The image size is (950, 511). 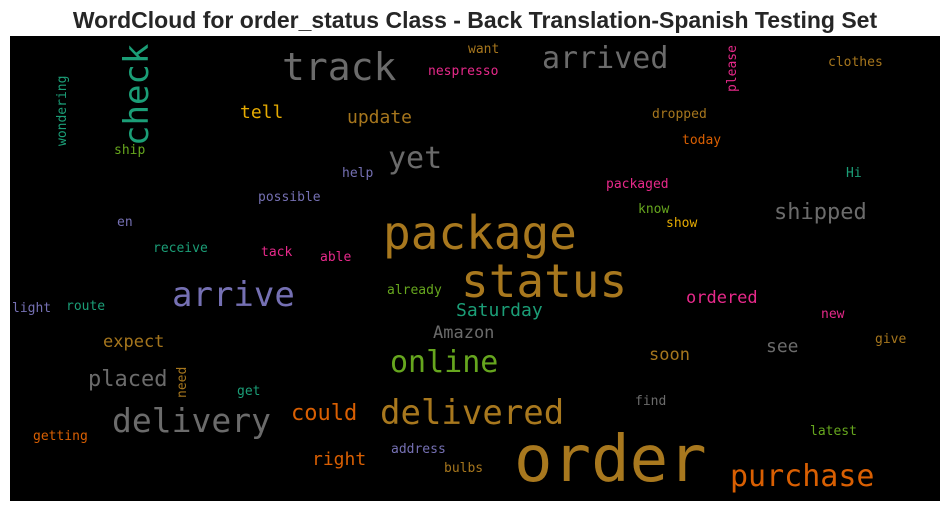 I want to click on word-purchase: purchase, so click(x=802, y=476).